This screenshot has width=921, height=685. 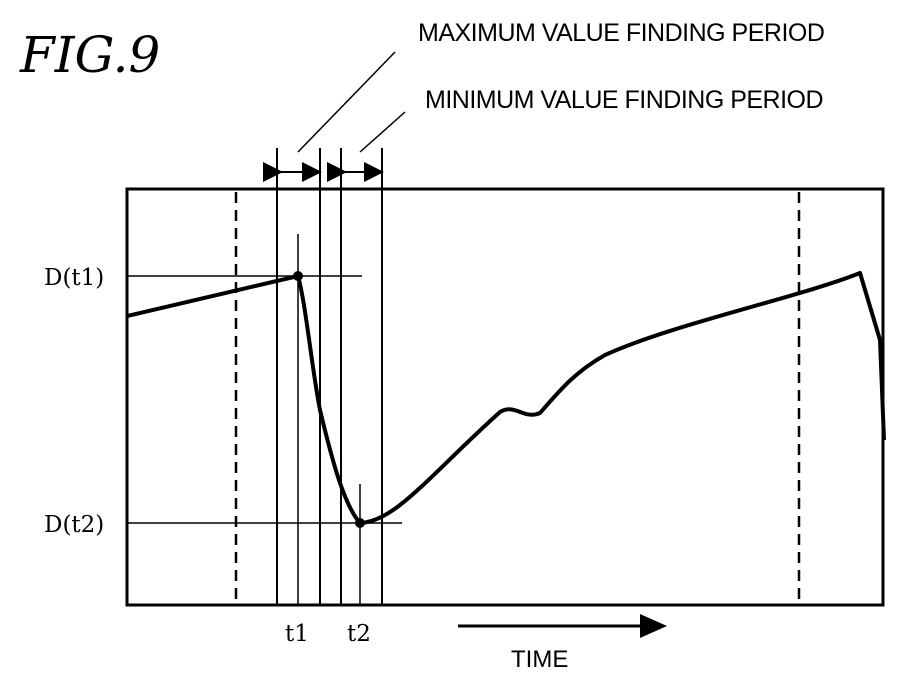 What do you see at coordinates (621, 33) in the screenshot?
I see `max-period-label: MAXIMUM VALUE FINDING PERIOD` at bounding box center [621, 33].